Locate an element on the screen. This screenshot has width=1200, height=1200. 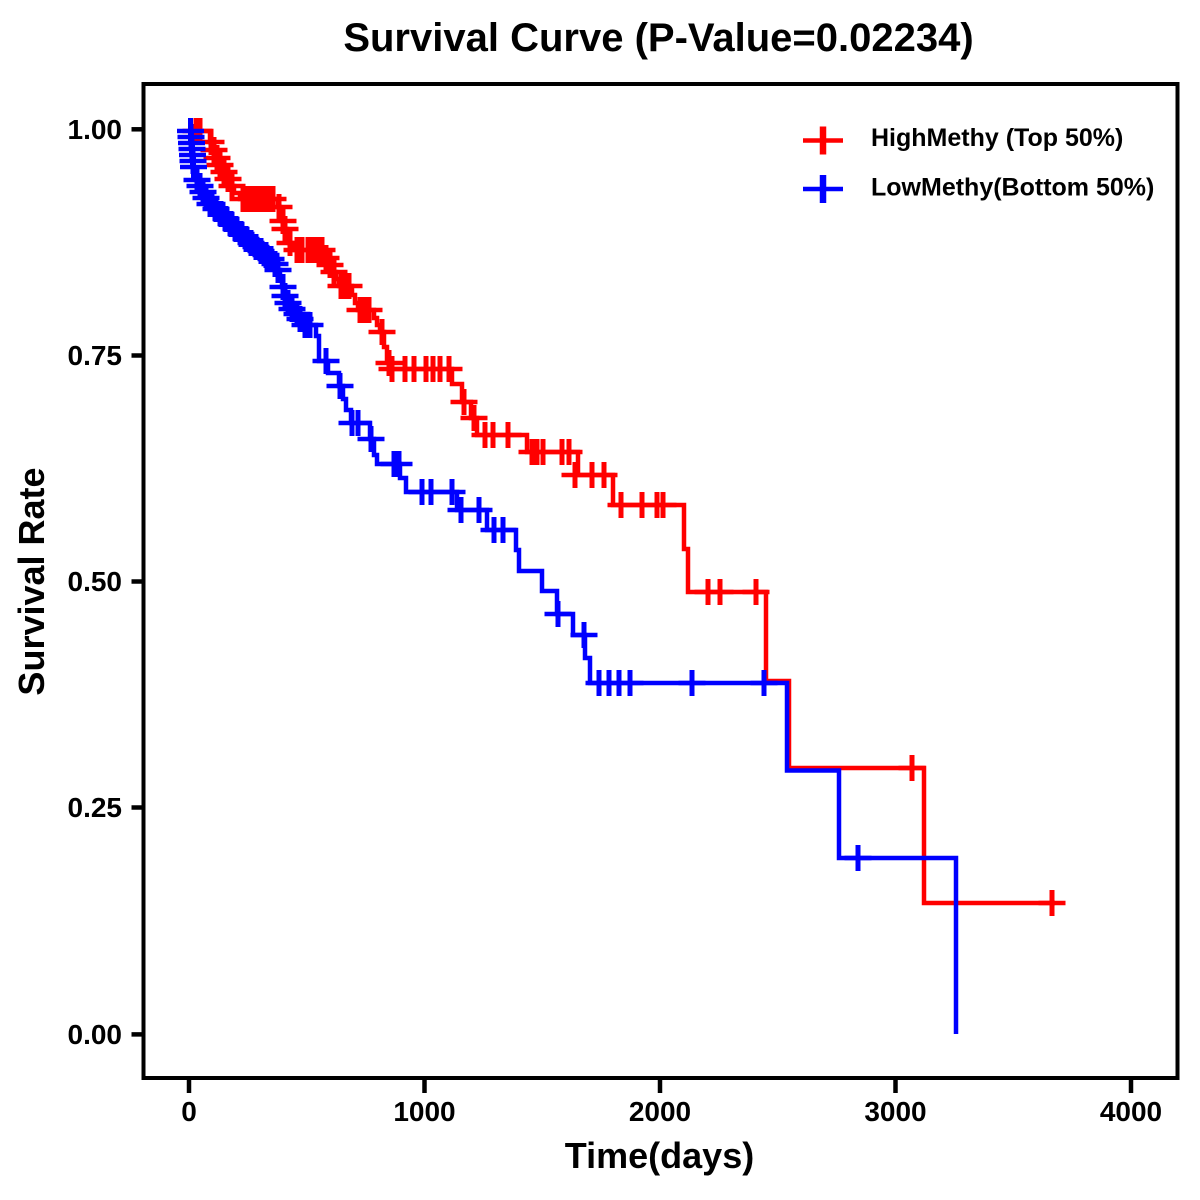
svg-text: 3000 is located at coordinates (895, 1111).